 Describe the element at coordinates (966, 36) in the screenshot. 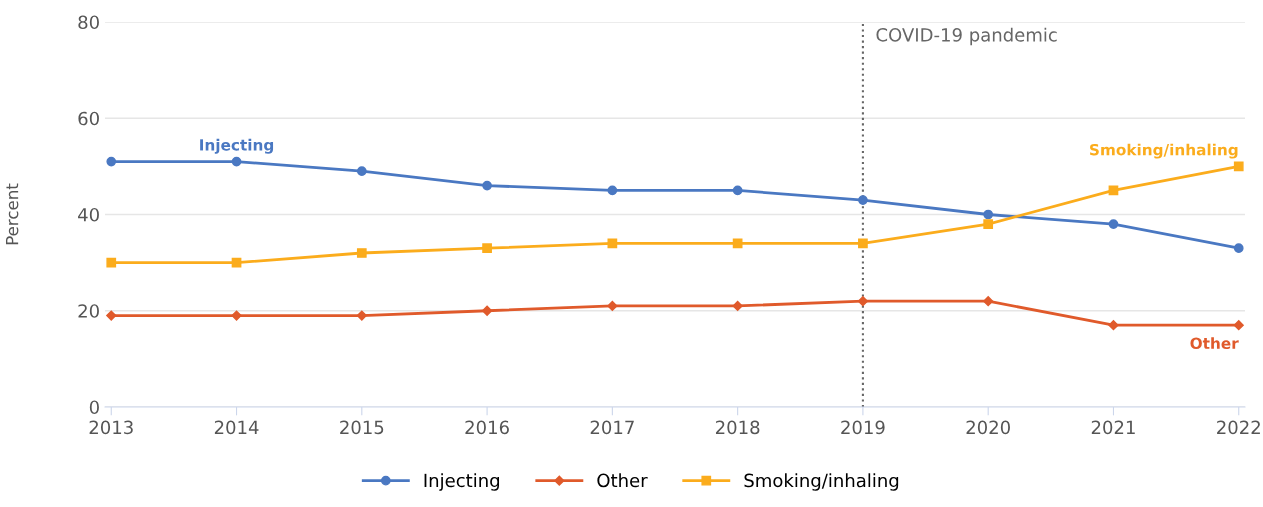

I see `ref-line-label: COVID-19 pandemic` at that location.